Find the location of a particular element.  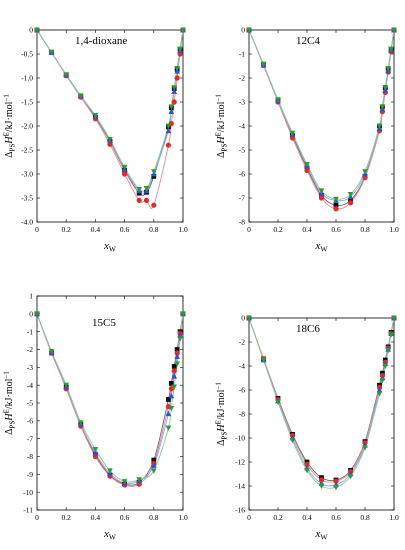

y-tick-label: -1.5 is located at coordinates (27, 102).